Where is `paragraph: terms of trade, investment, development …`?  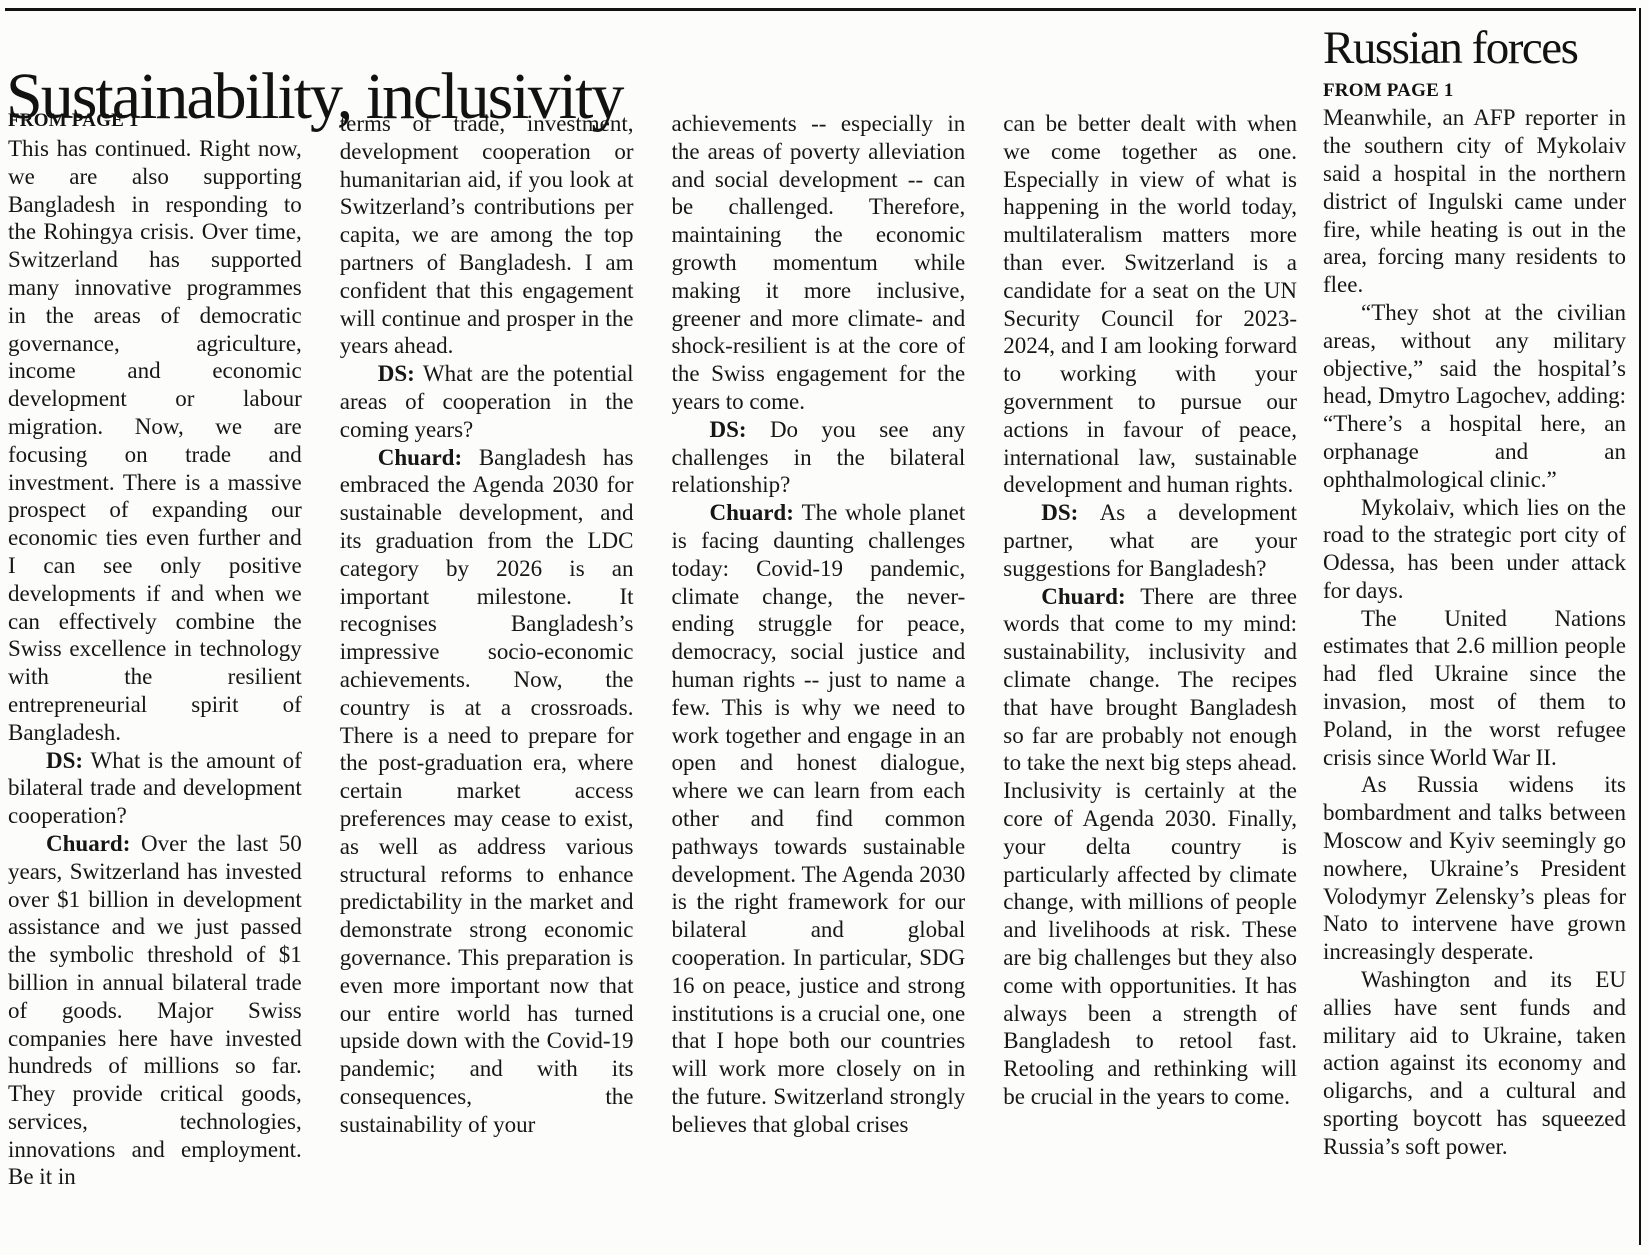 paragraph: terms of trade, investment, development … is located at coordinates (486, 235).